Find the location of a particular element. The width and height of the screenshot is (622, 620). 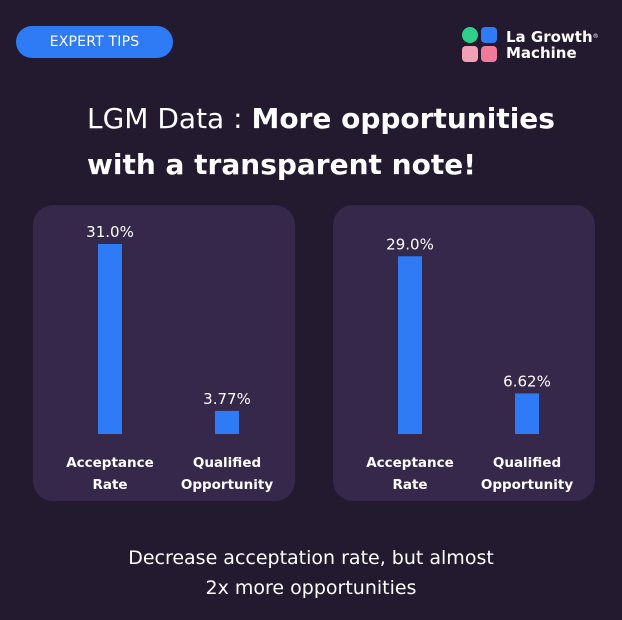

headline-bold-line2: with a transparent note! is located at coordinates (281, 164).